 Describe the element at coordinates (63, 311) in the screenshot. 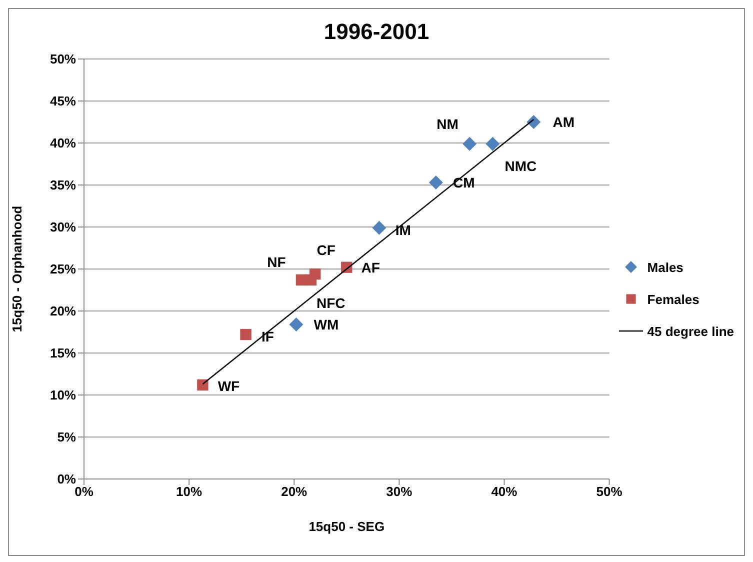

I see `y-tick-label: 20%` at that location.